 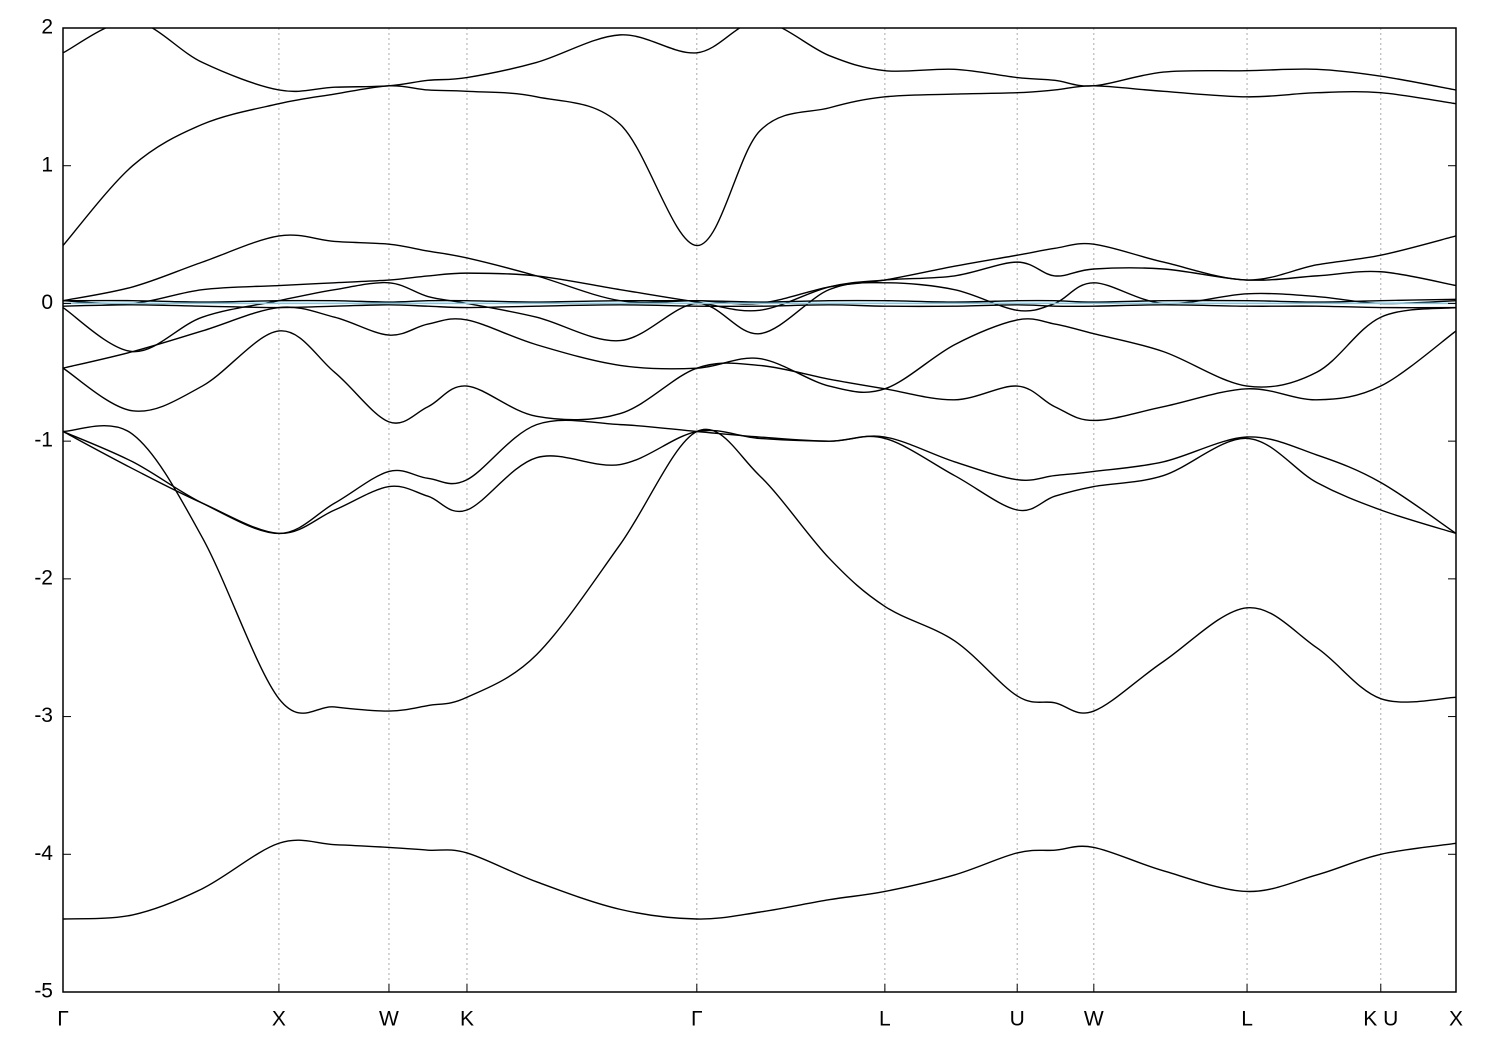 I want to click on x-tick-label: U, so click(x=1017, y=1019).